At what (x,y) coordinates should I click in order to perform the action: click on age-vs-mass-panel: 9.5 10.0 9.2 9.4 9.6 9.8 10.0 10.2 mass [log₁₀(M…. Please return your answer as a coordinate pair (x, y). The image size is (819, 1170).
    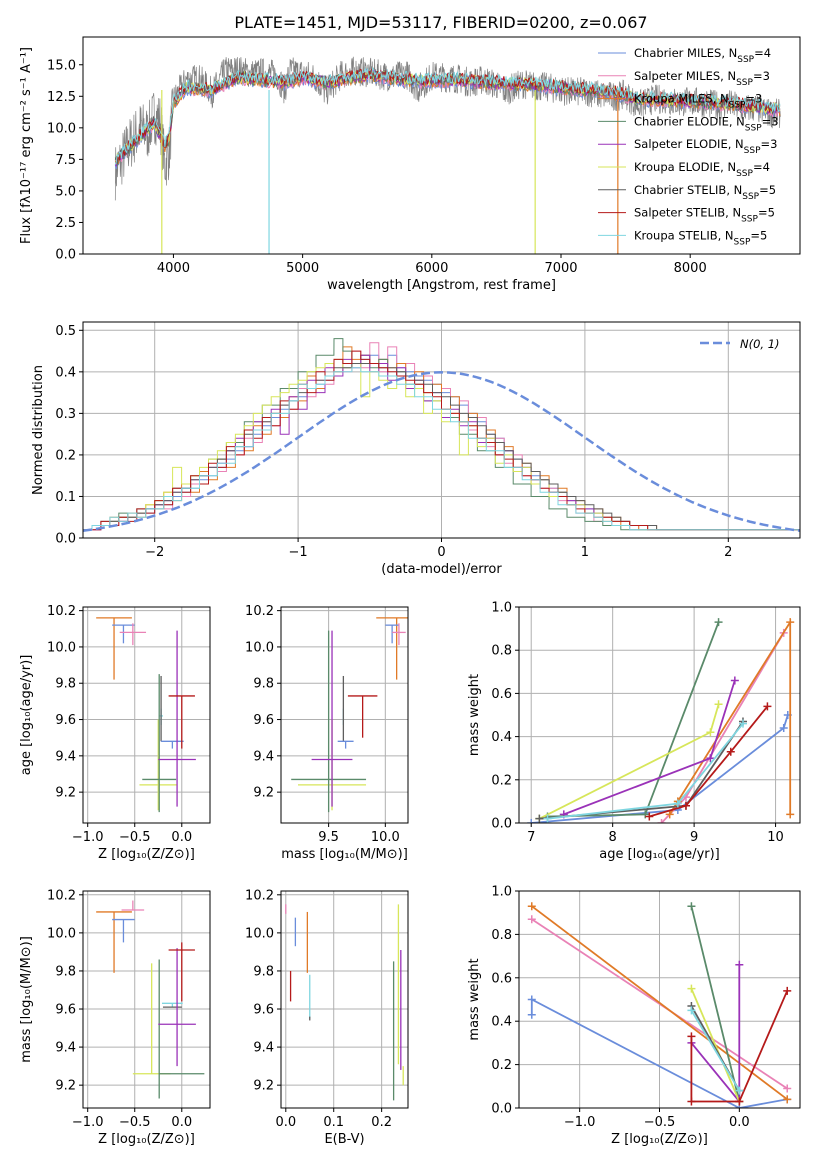
    Looking at the image, I should click on (327, 733).